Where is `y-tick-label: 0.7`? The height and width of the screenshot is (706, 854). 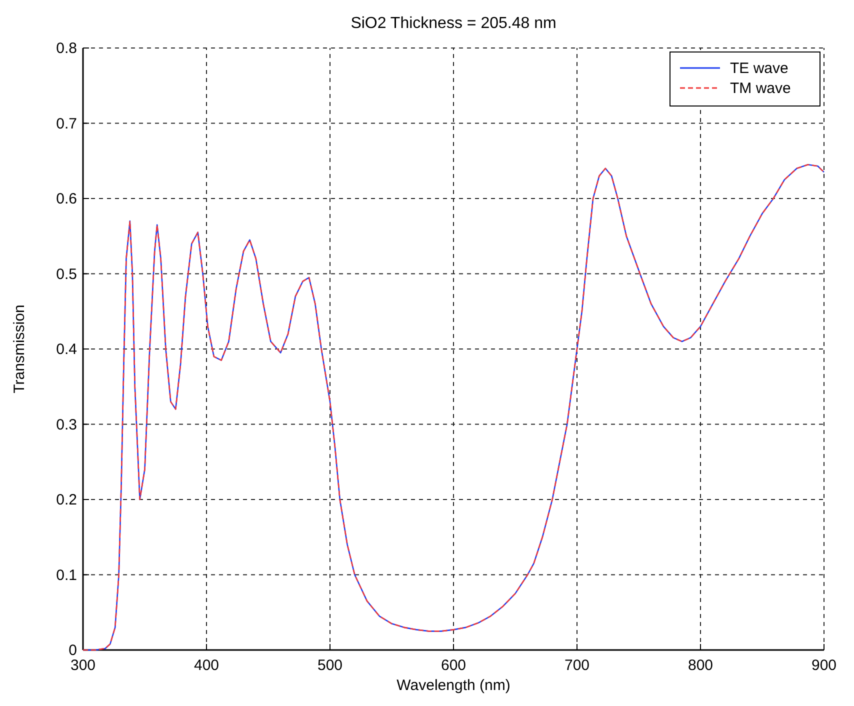
y-tick-label: 0.7 is located at coordinates (66, 123).